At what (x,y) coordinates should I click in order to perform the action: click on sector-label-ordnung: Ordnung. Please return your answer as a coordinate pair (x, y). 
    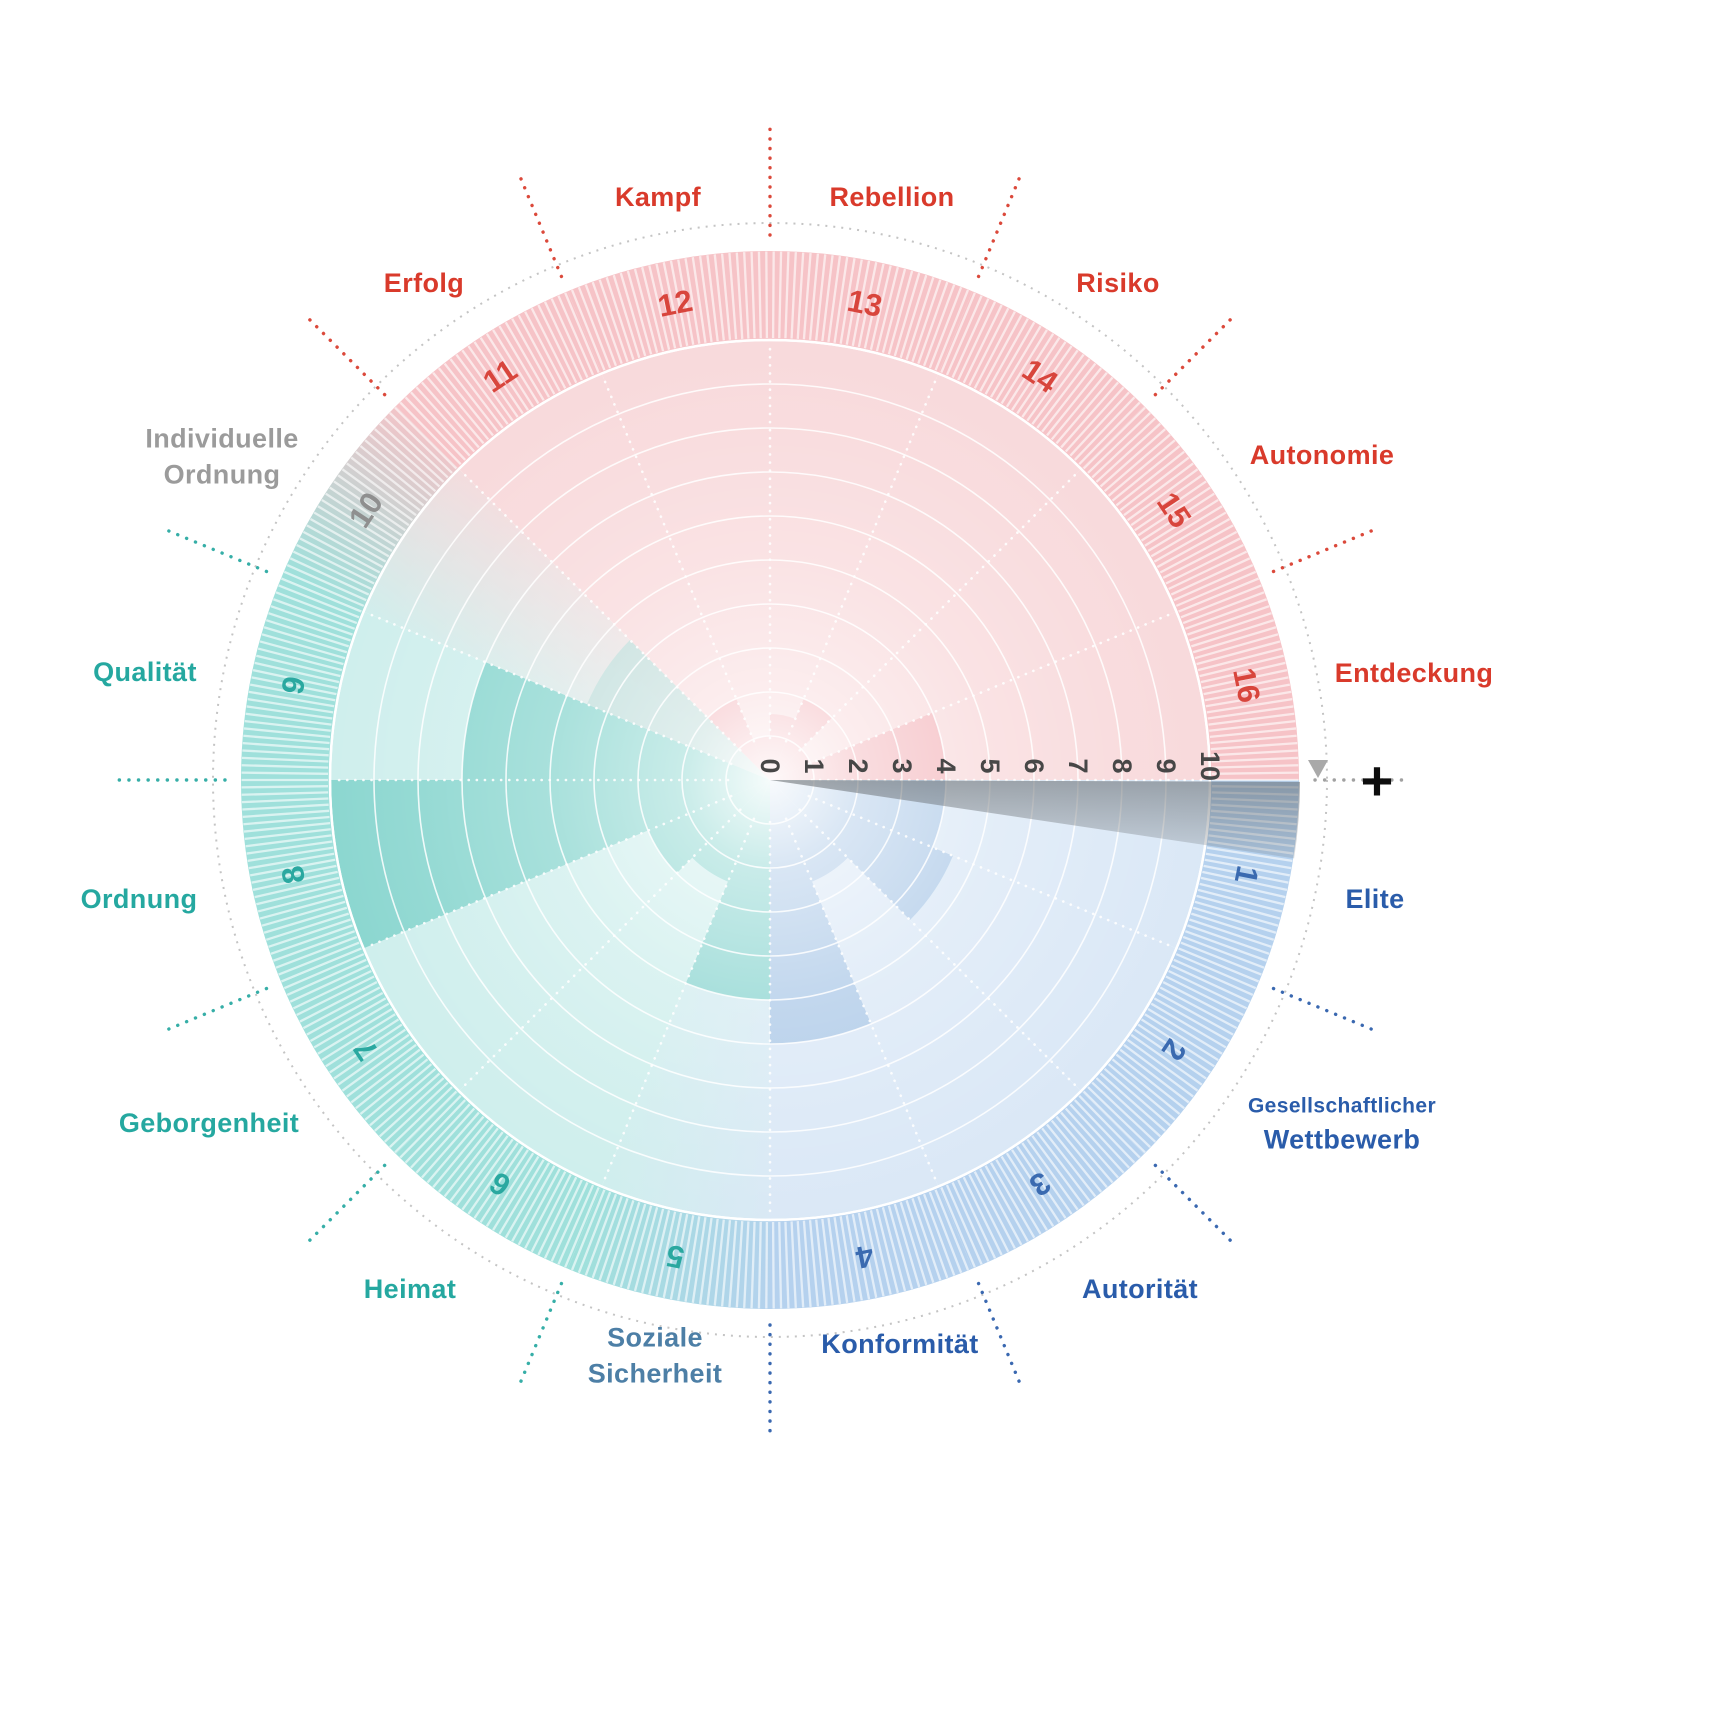
    Looking at the image, I should click on (139, 899).